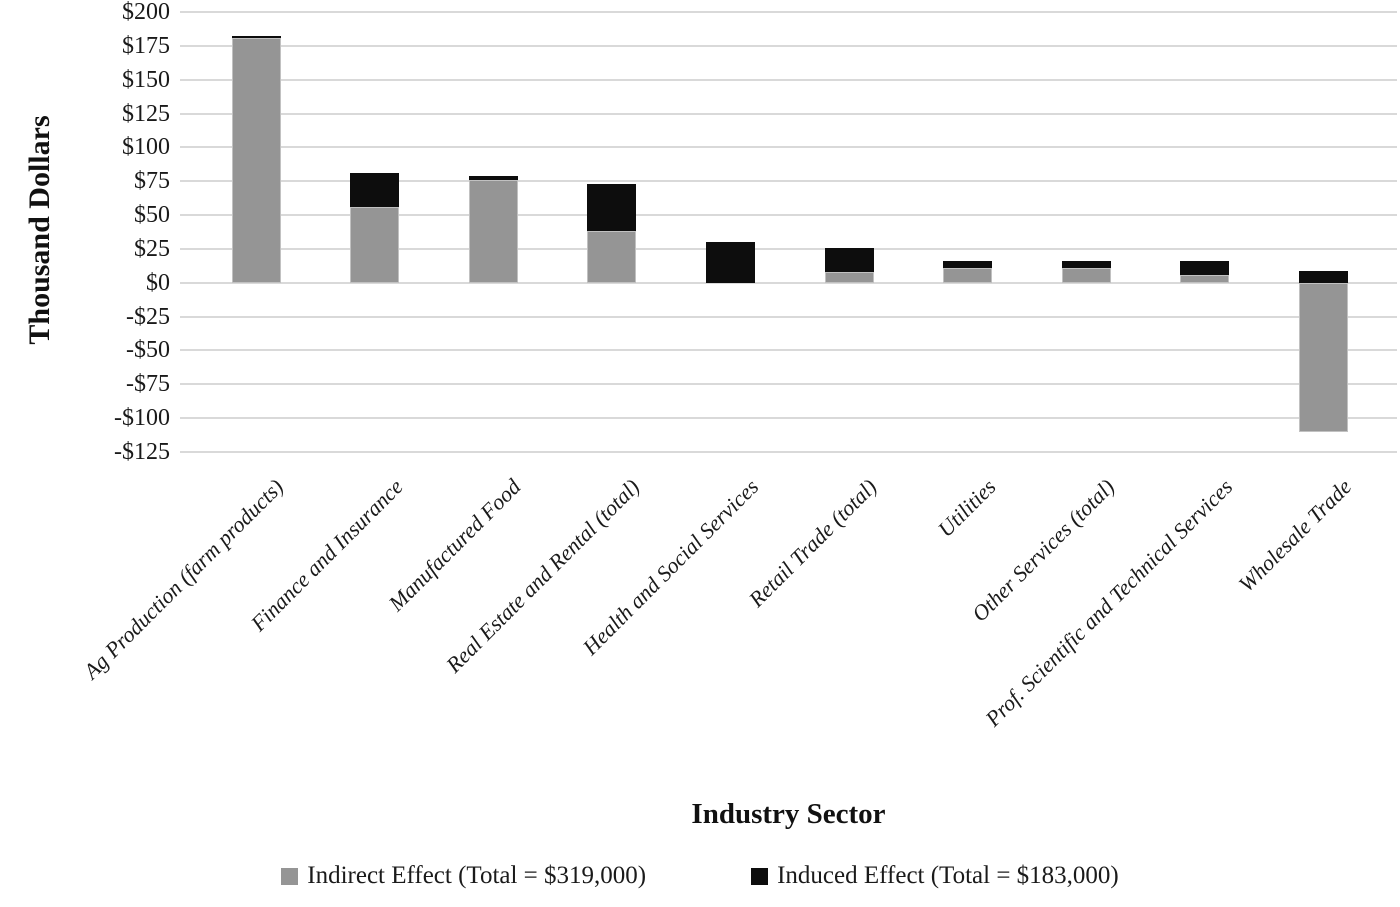 The width and height of the screenshot is (1400, 907). What do you see at coordinates (146, 12) in the screenshot?
I see `y-tick-label: $200` at bounding box center [146, 12].